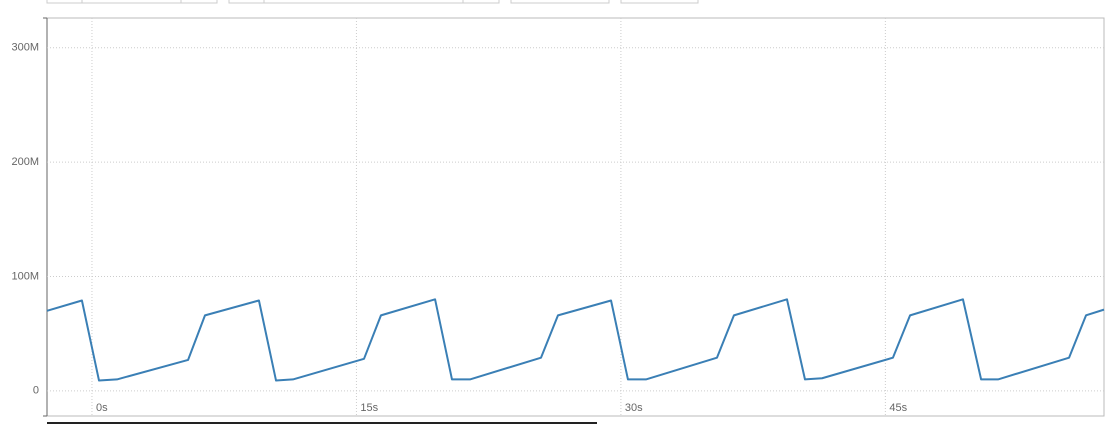 The height and width of the screenshot is (425, 1113). Describe the element at coordinates (25, 48) in the screenshot. I see `y-tick-label: 300M` at that location.